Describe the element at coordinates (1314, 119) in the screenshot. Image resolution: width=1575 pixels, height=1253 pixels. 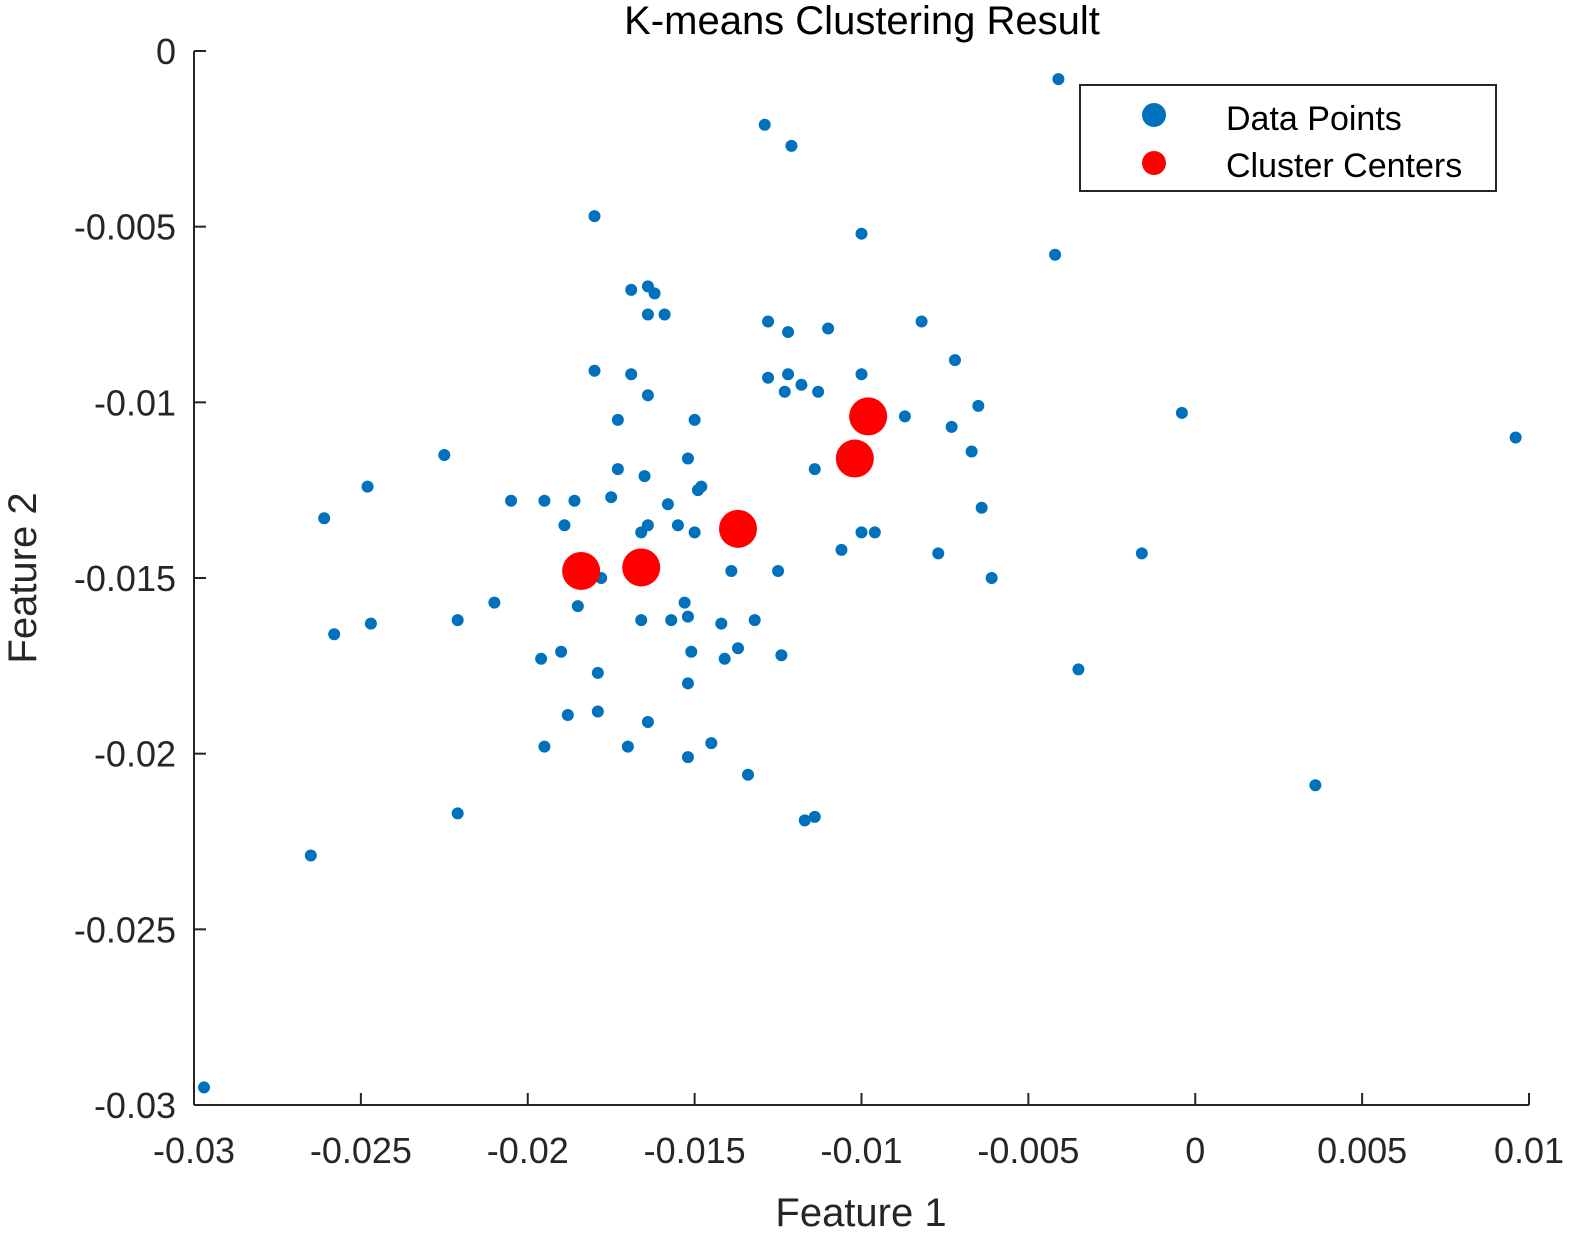
I see `legend-label-data-points: Data Points` at that location.